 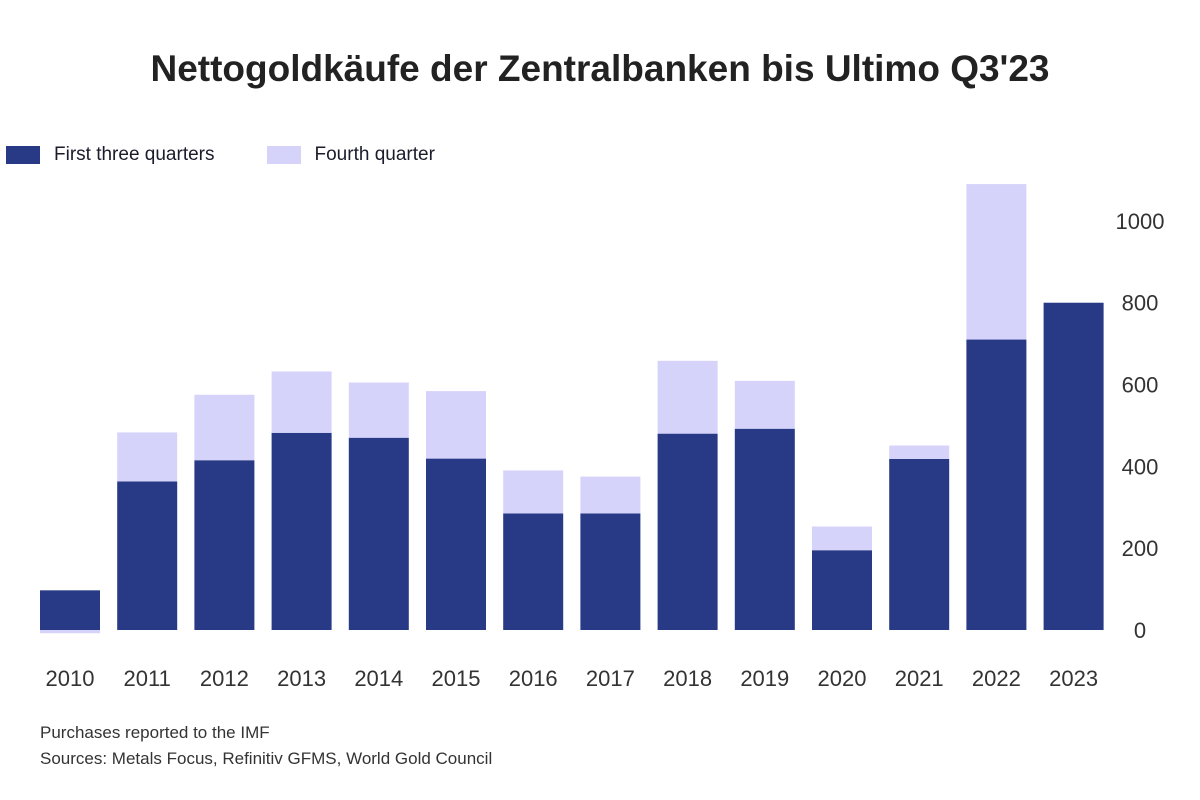 What do you see at coordinates (687, 531) in the screenshot?
I see `bar-first-three-quarters-2018` at bounding box center [687, 531].